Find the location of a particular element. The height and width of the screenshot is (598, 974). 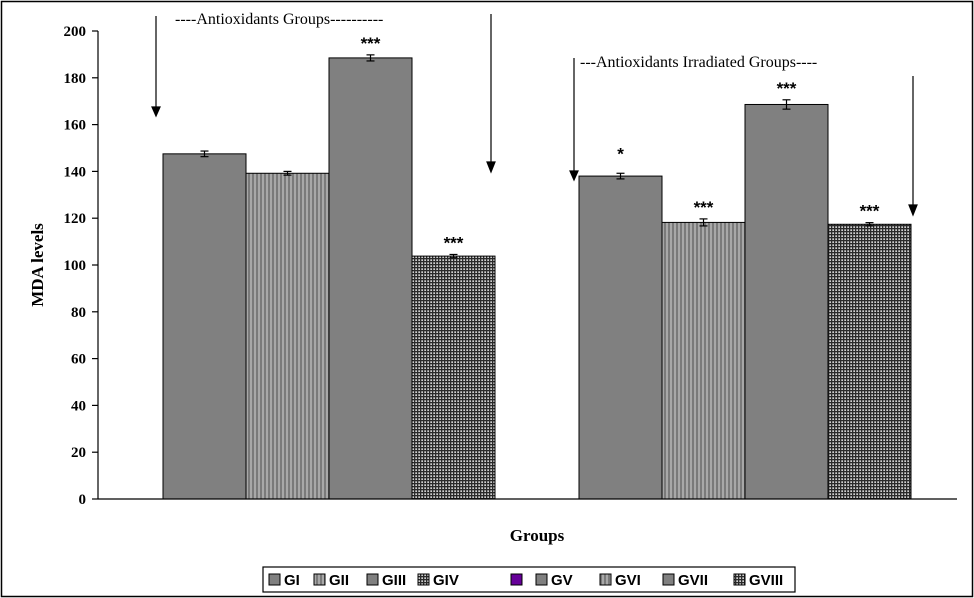

y-tick-label-0: 0 is located at coordinates (83, 500).